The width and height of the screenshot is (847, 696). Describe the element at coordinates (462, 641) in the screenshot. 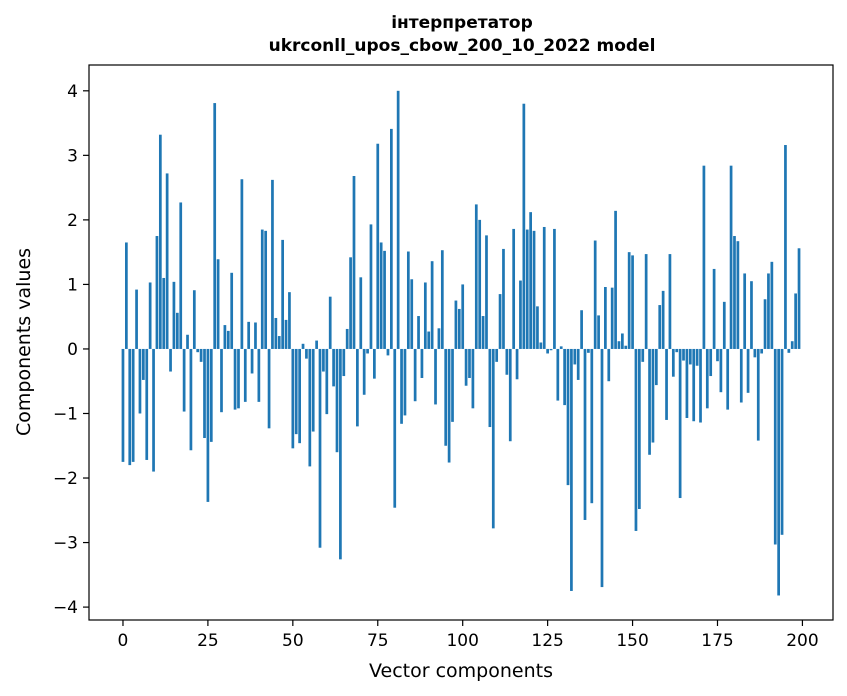

I see `x-tick-label: 100` at that location.